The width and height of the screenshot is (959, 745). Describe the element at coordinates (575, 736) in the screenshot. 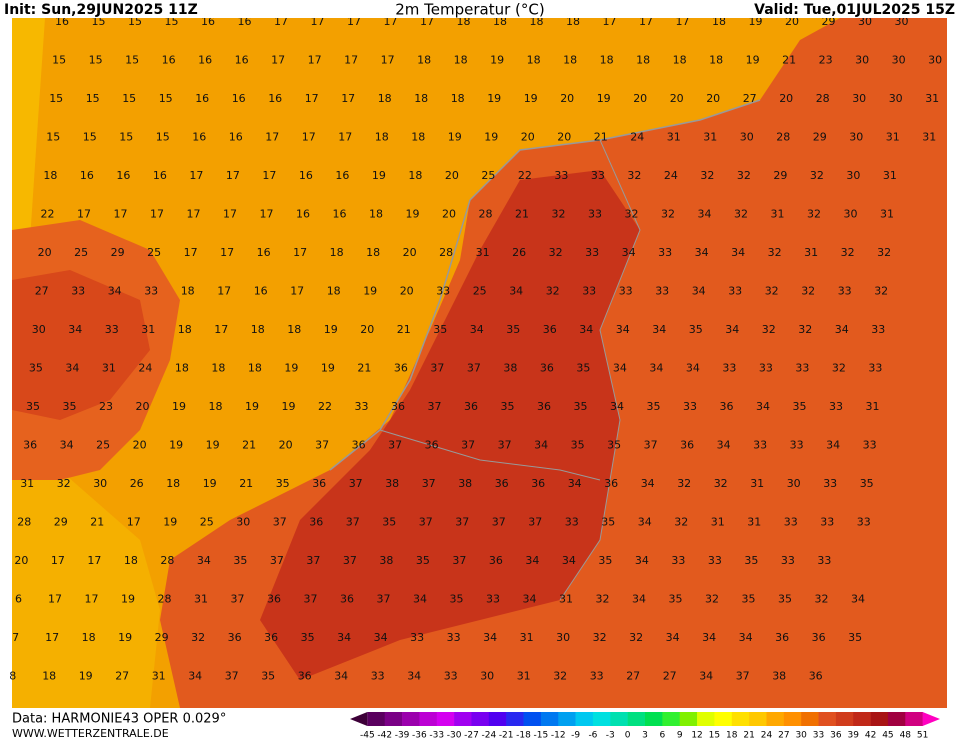

I see `colorbar-label: -9` at that location.